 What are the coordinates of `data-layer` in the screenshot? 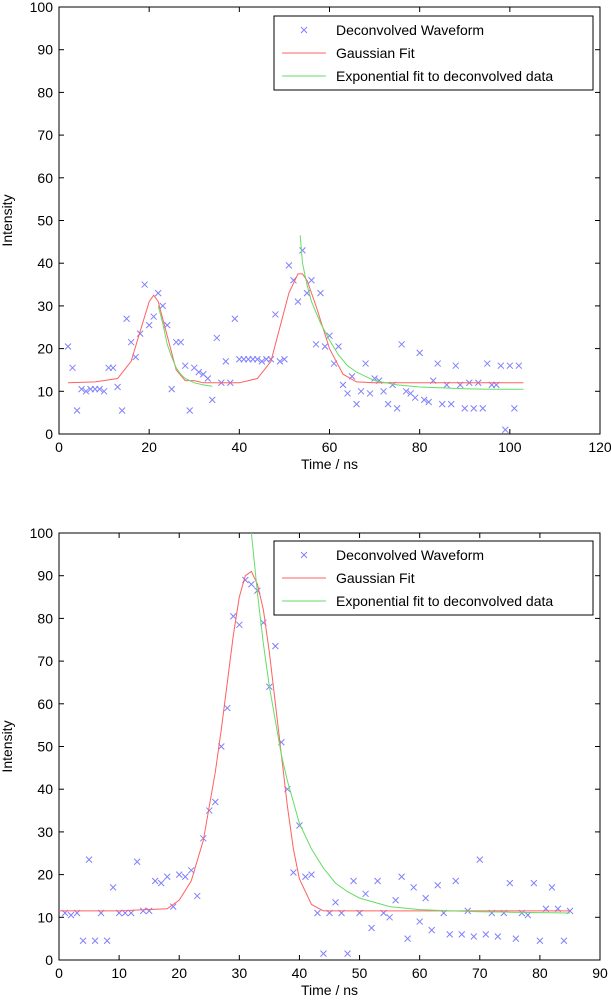 It's located at (294, 334).